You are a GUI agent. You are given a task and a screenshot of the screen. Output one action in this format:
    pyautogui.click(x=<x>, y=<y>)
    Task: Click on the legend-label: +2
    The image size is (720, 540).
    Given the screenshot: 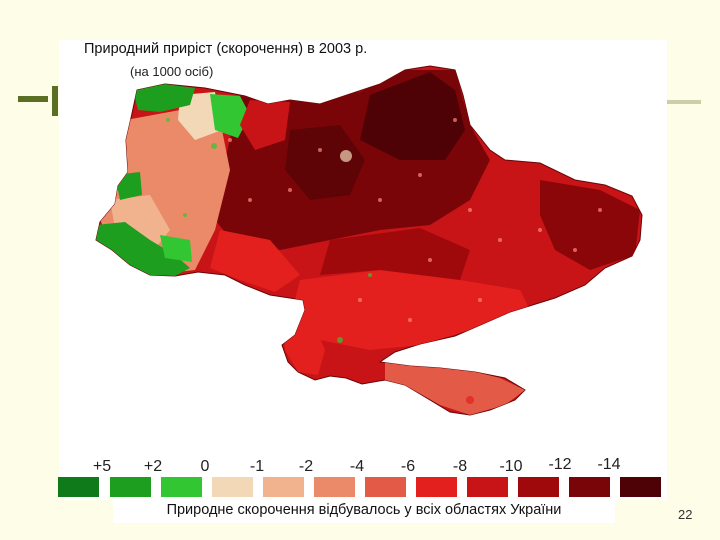 What is the action you would take?
    pyautogui.click(x=153, y=466)
    